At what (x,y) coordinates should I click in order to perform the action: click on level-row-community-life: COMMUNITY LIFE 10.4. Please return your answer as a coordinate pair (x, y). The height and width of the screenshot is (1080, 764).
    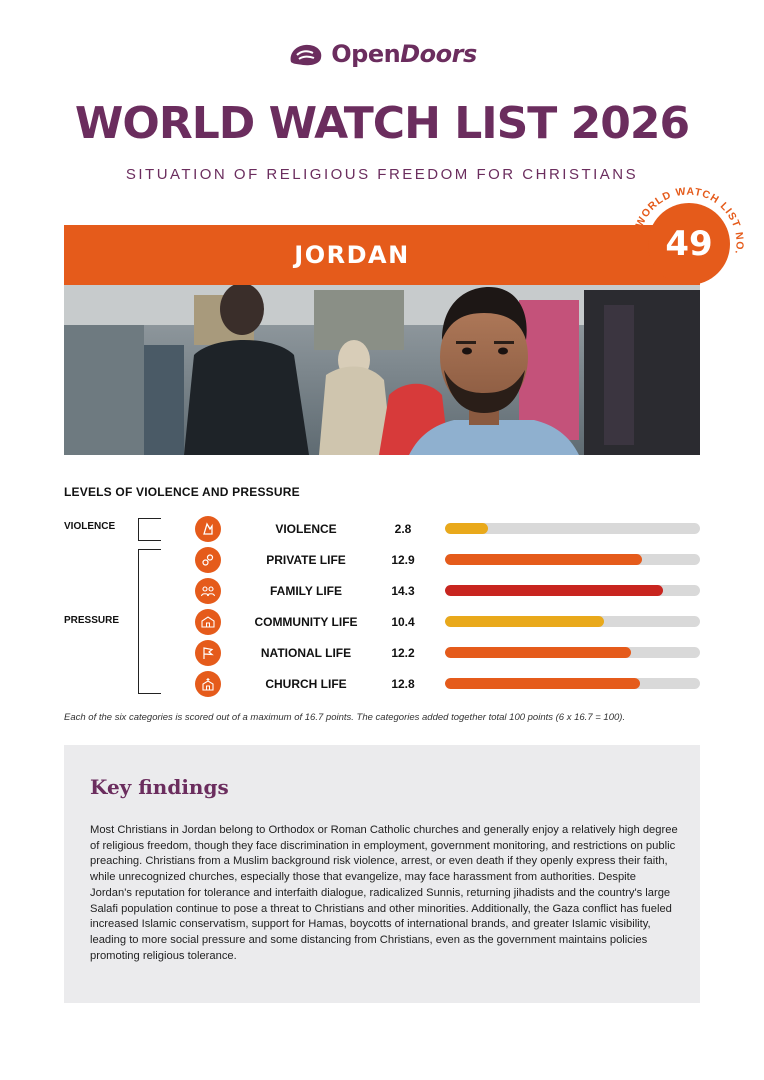
    Looking at the image, I should click on (382, 622).